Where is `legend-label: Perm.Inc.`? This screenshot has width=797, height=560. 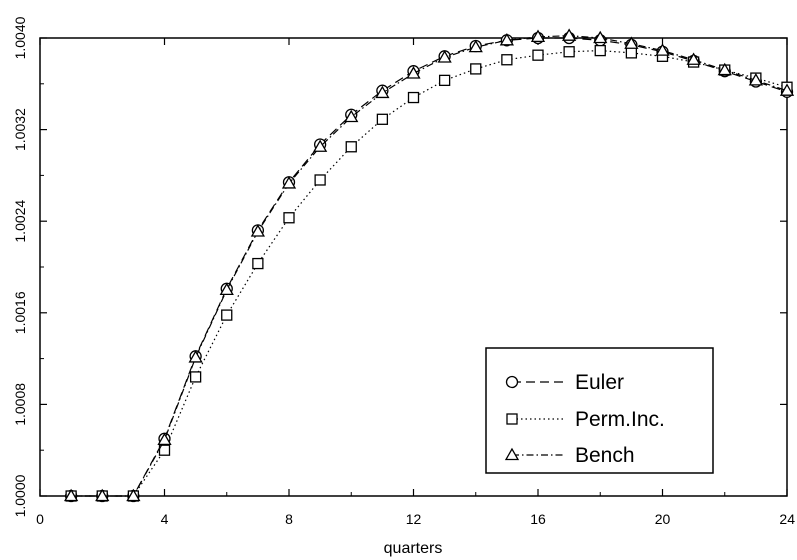
legend-label: Perm.Inc. is located at coordinates (620, 419).